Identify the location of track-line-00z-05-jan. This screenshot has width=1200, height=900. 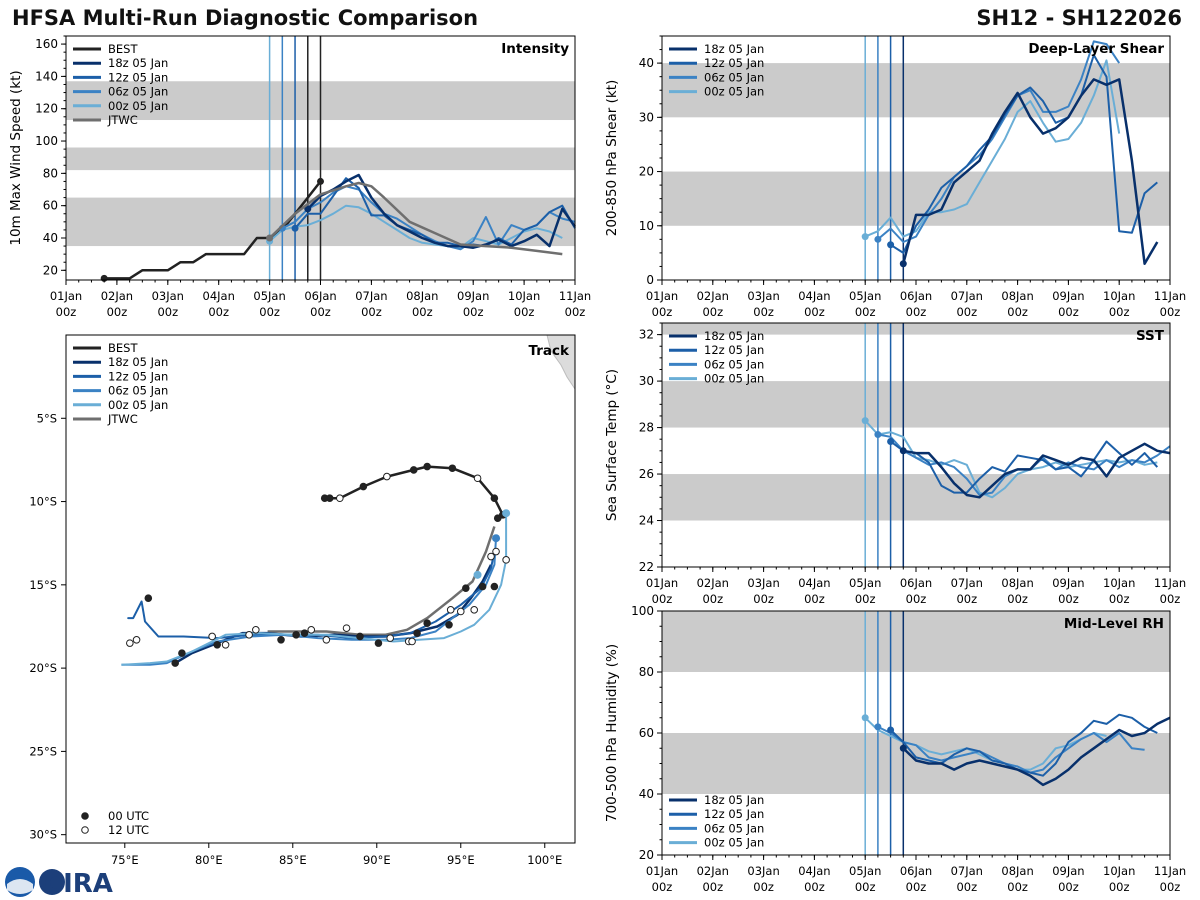
(314, 589).